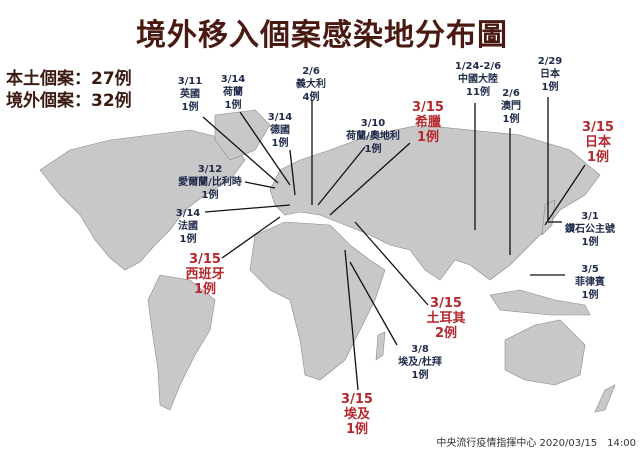 The height and width of the screenshot is (455, 644). What do you see at coordinates (69, 101) in the screenshot?
I see `imported-case-count: 境外個案：32例` at bounding box center [69, 101].